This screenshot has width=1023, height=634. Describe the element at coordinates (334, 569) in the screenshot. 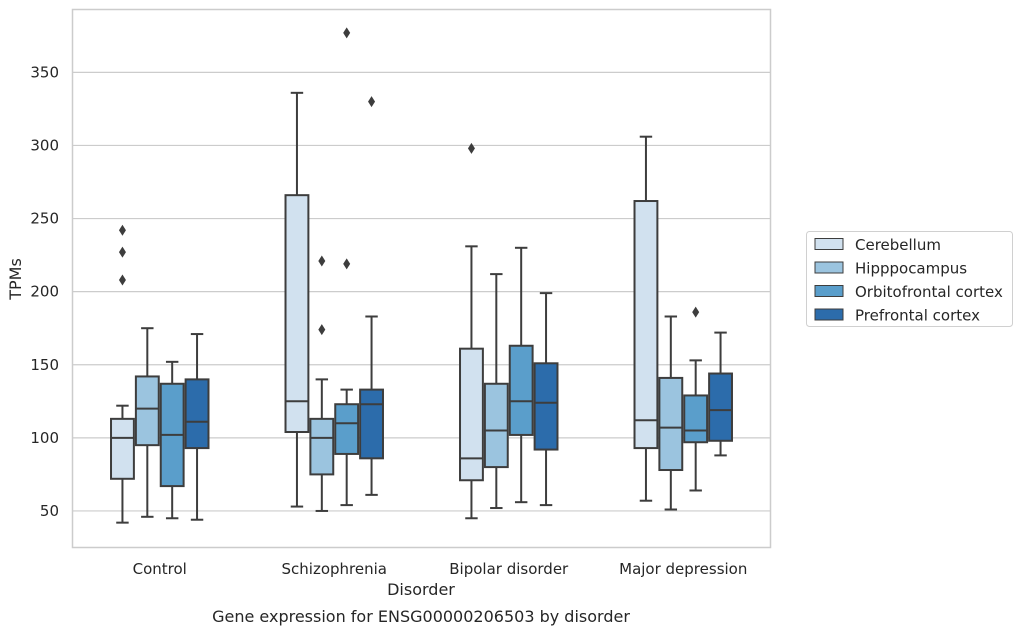

I see `x-tick-label: Schizophrenia` at that location.